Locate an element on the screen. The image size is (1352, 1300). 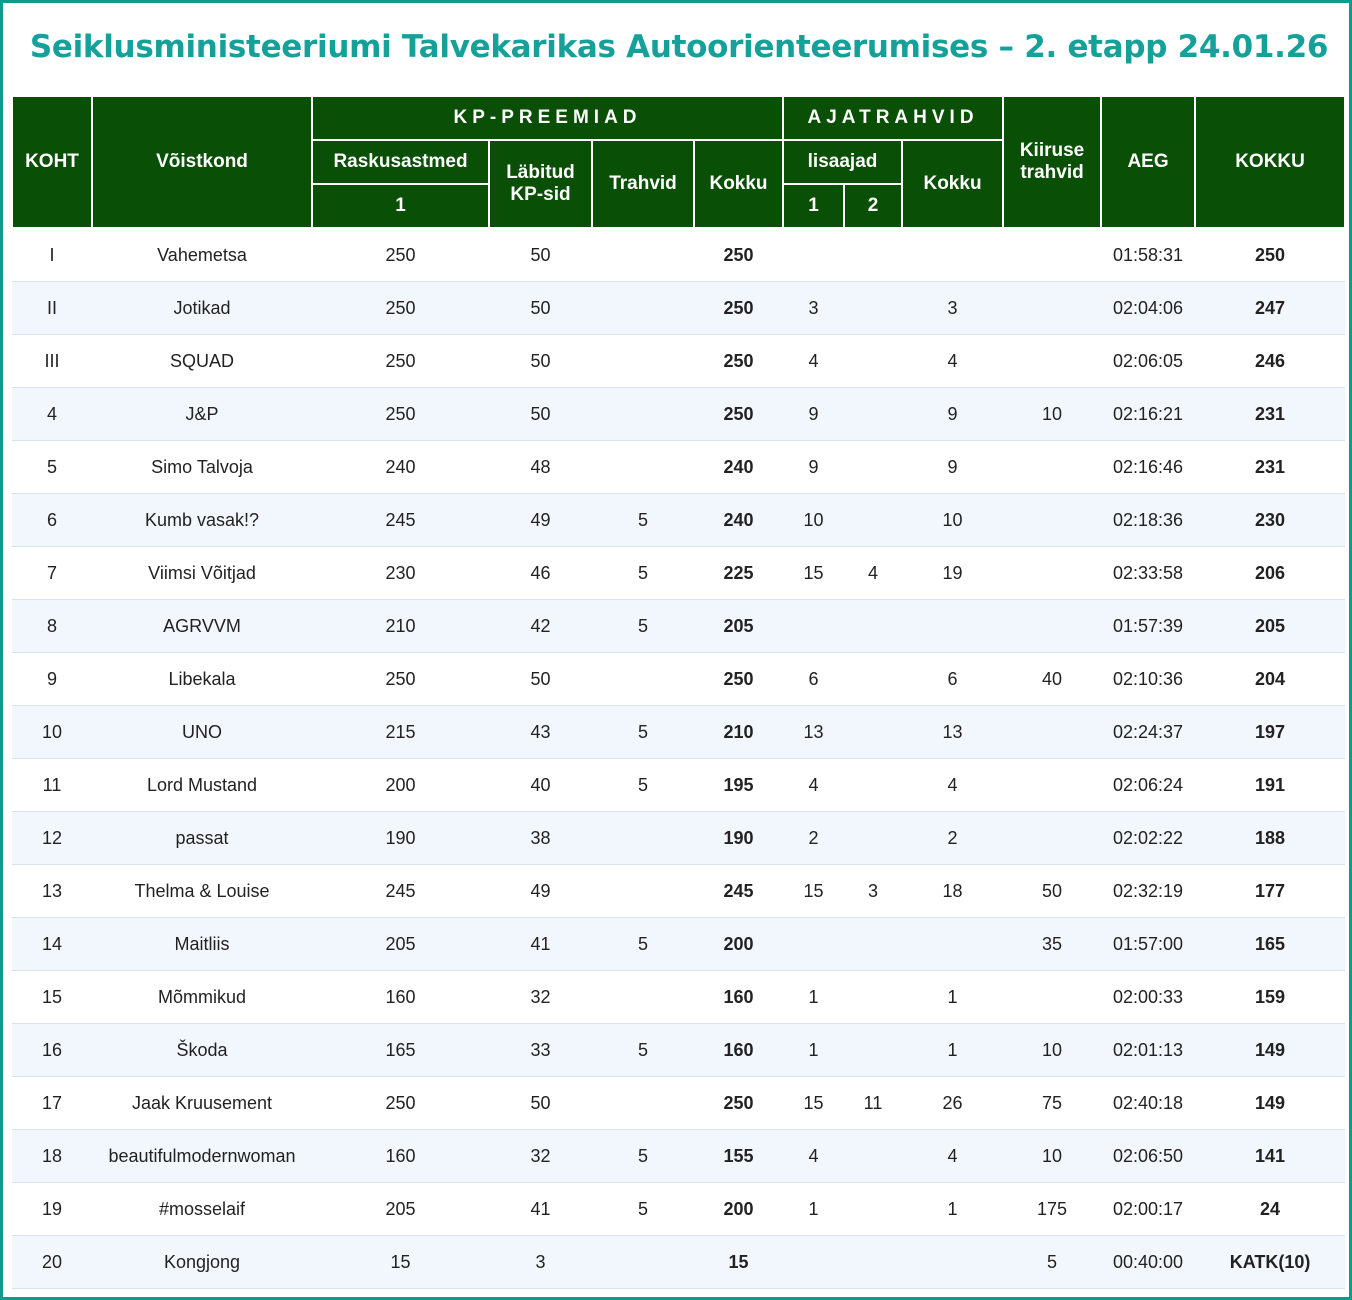
table-row: 8 AGRVVM 210 42 5 205 01:57:39 205 is located at coordinates (679, 626).